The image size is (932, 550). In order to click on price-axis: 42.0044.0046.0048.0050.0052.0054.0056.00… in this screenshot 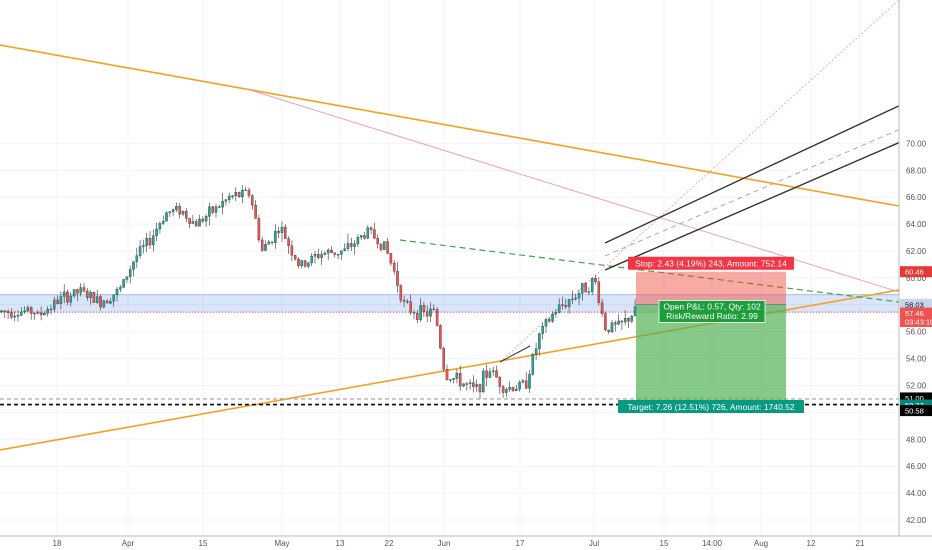, I will do `click(916, 332)`.